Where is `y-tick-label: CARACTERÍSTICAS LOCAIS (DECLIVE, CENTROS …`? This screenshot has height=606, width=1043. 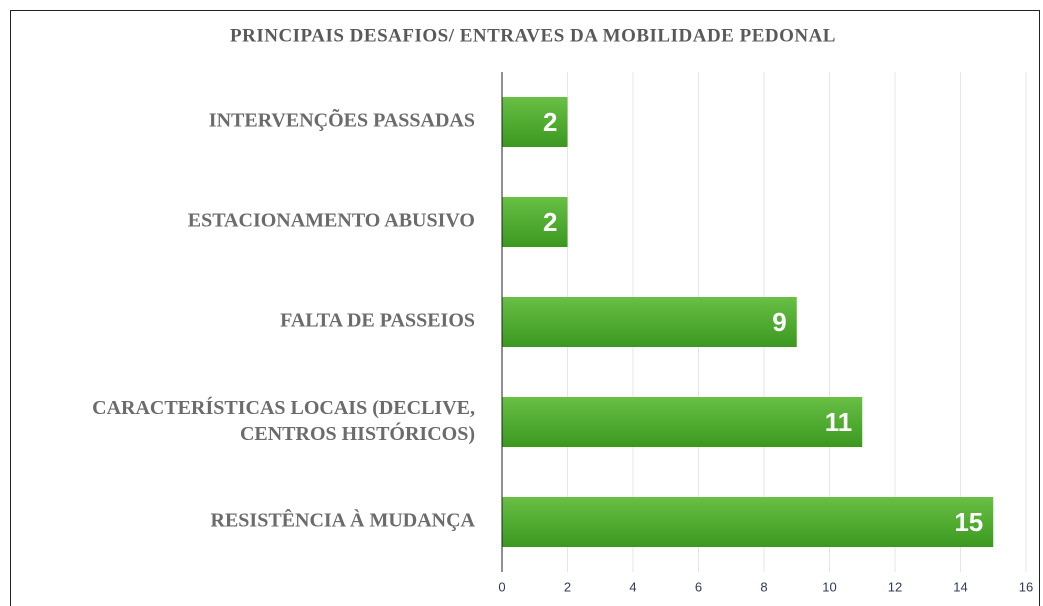
y-tick-label: CARACTERÍSTICAS LOCAIS (DECLIVE, CENTROS … is located at coordinates (283, 420).